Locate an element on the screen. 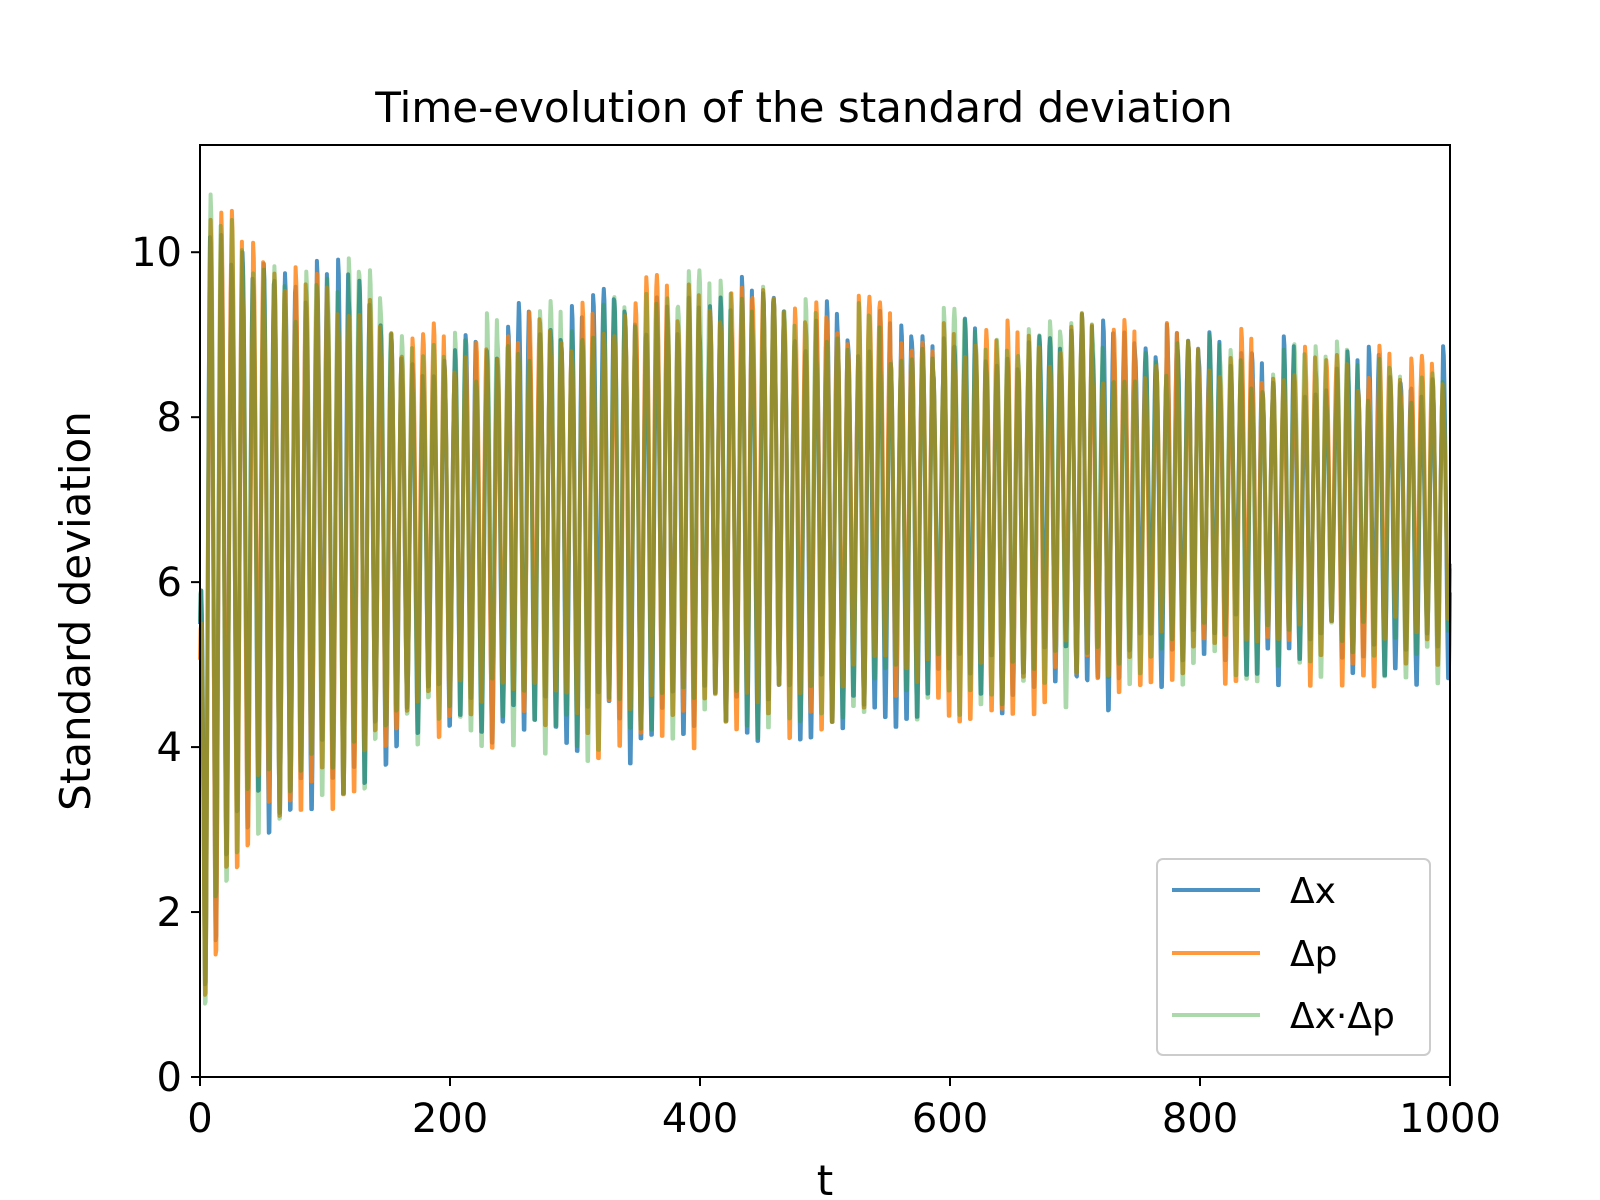  y-tick-label: 10 is located at coordinates (156, 253).